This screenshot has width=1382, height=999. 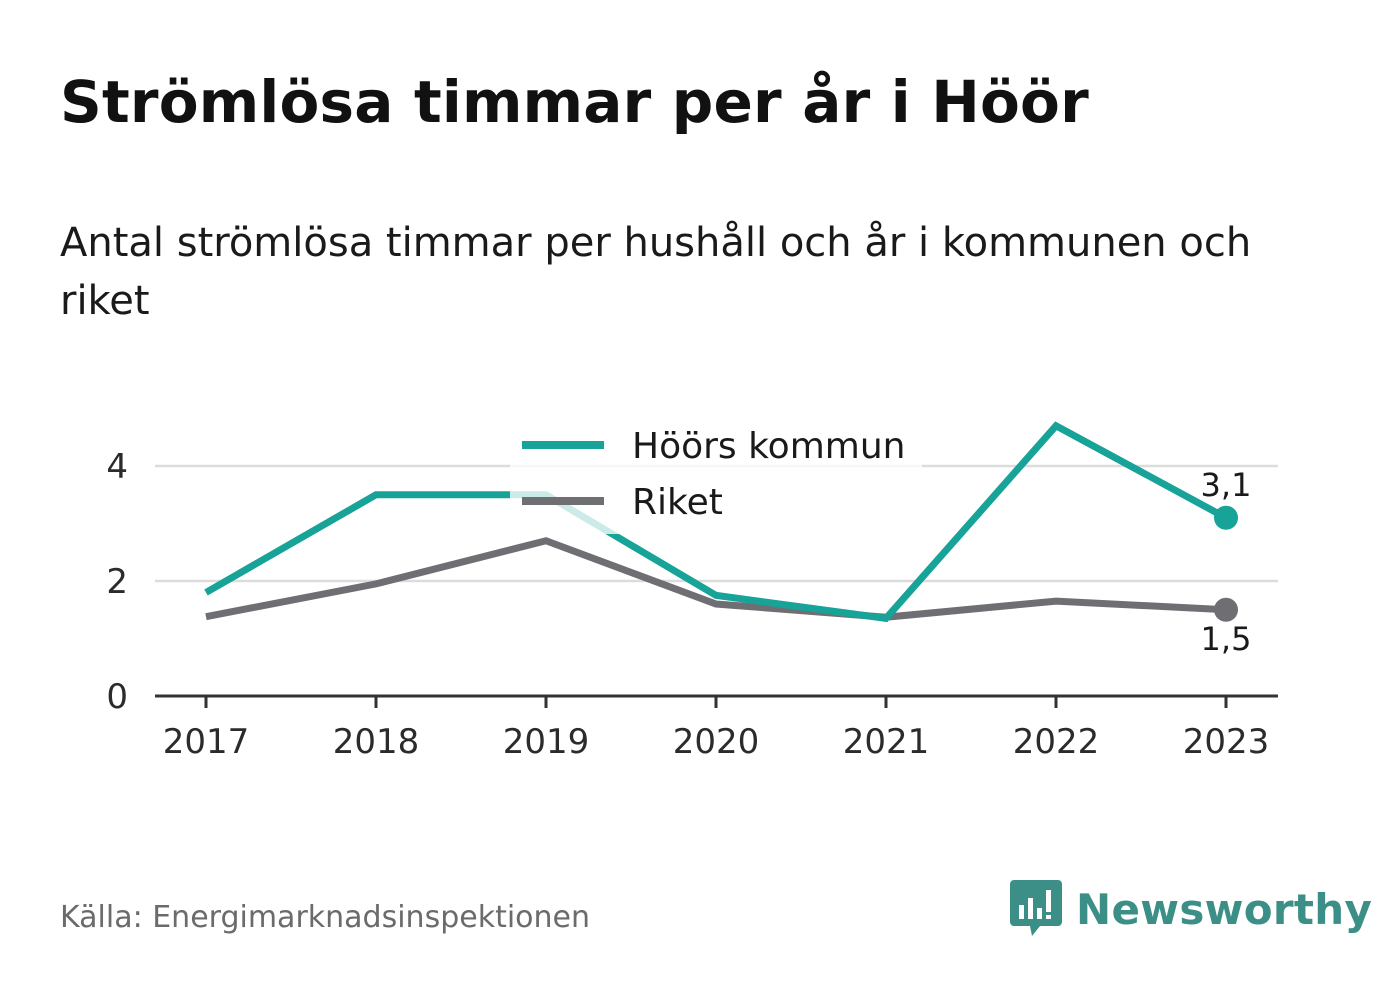 I want to click on y-tick-label: 0, so click(x=117, y=697).